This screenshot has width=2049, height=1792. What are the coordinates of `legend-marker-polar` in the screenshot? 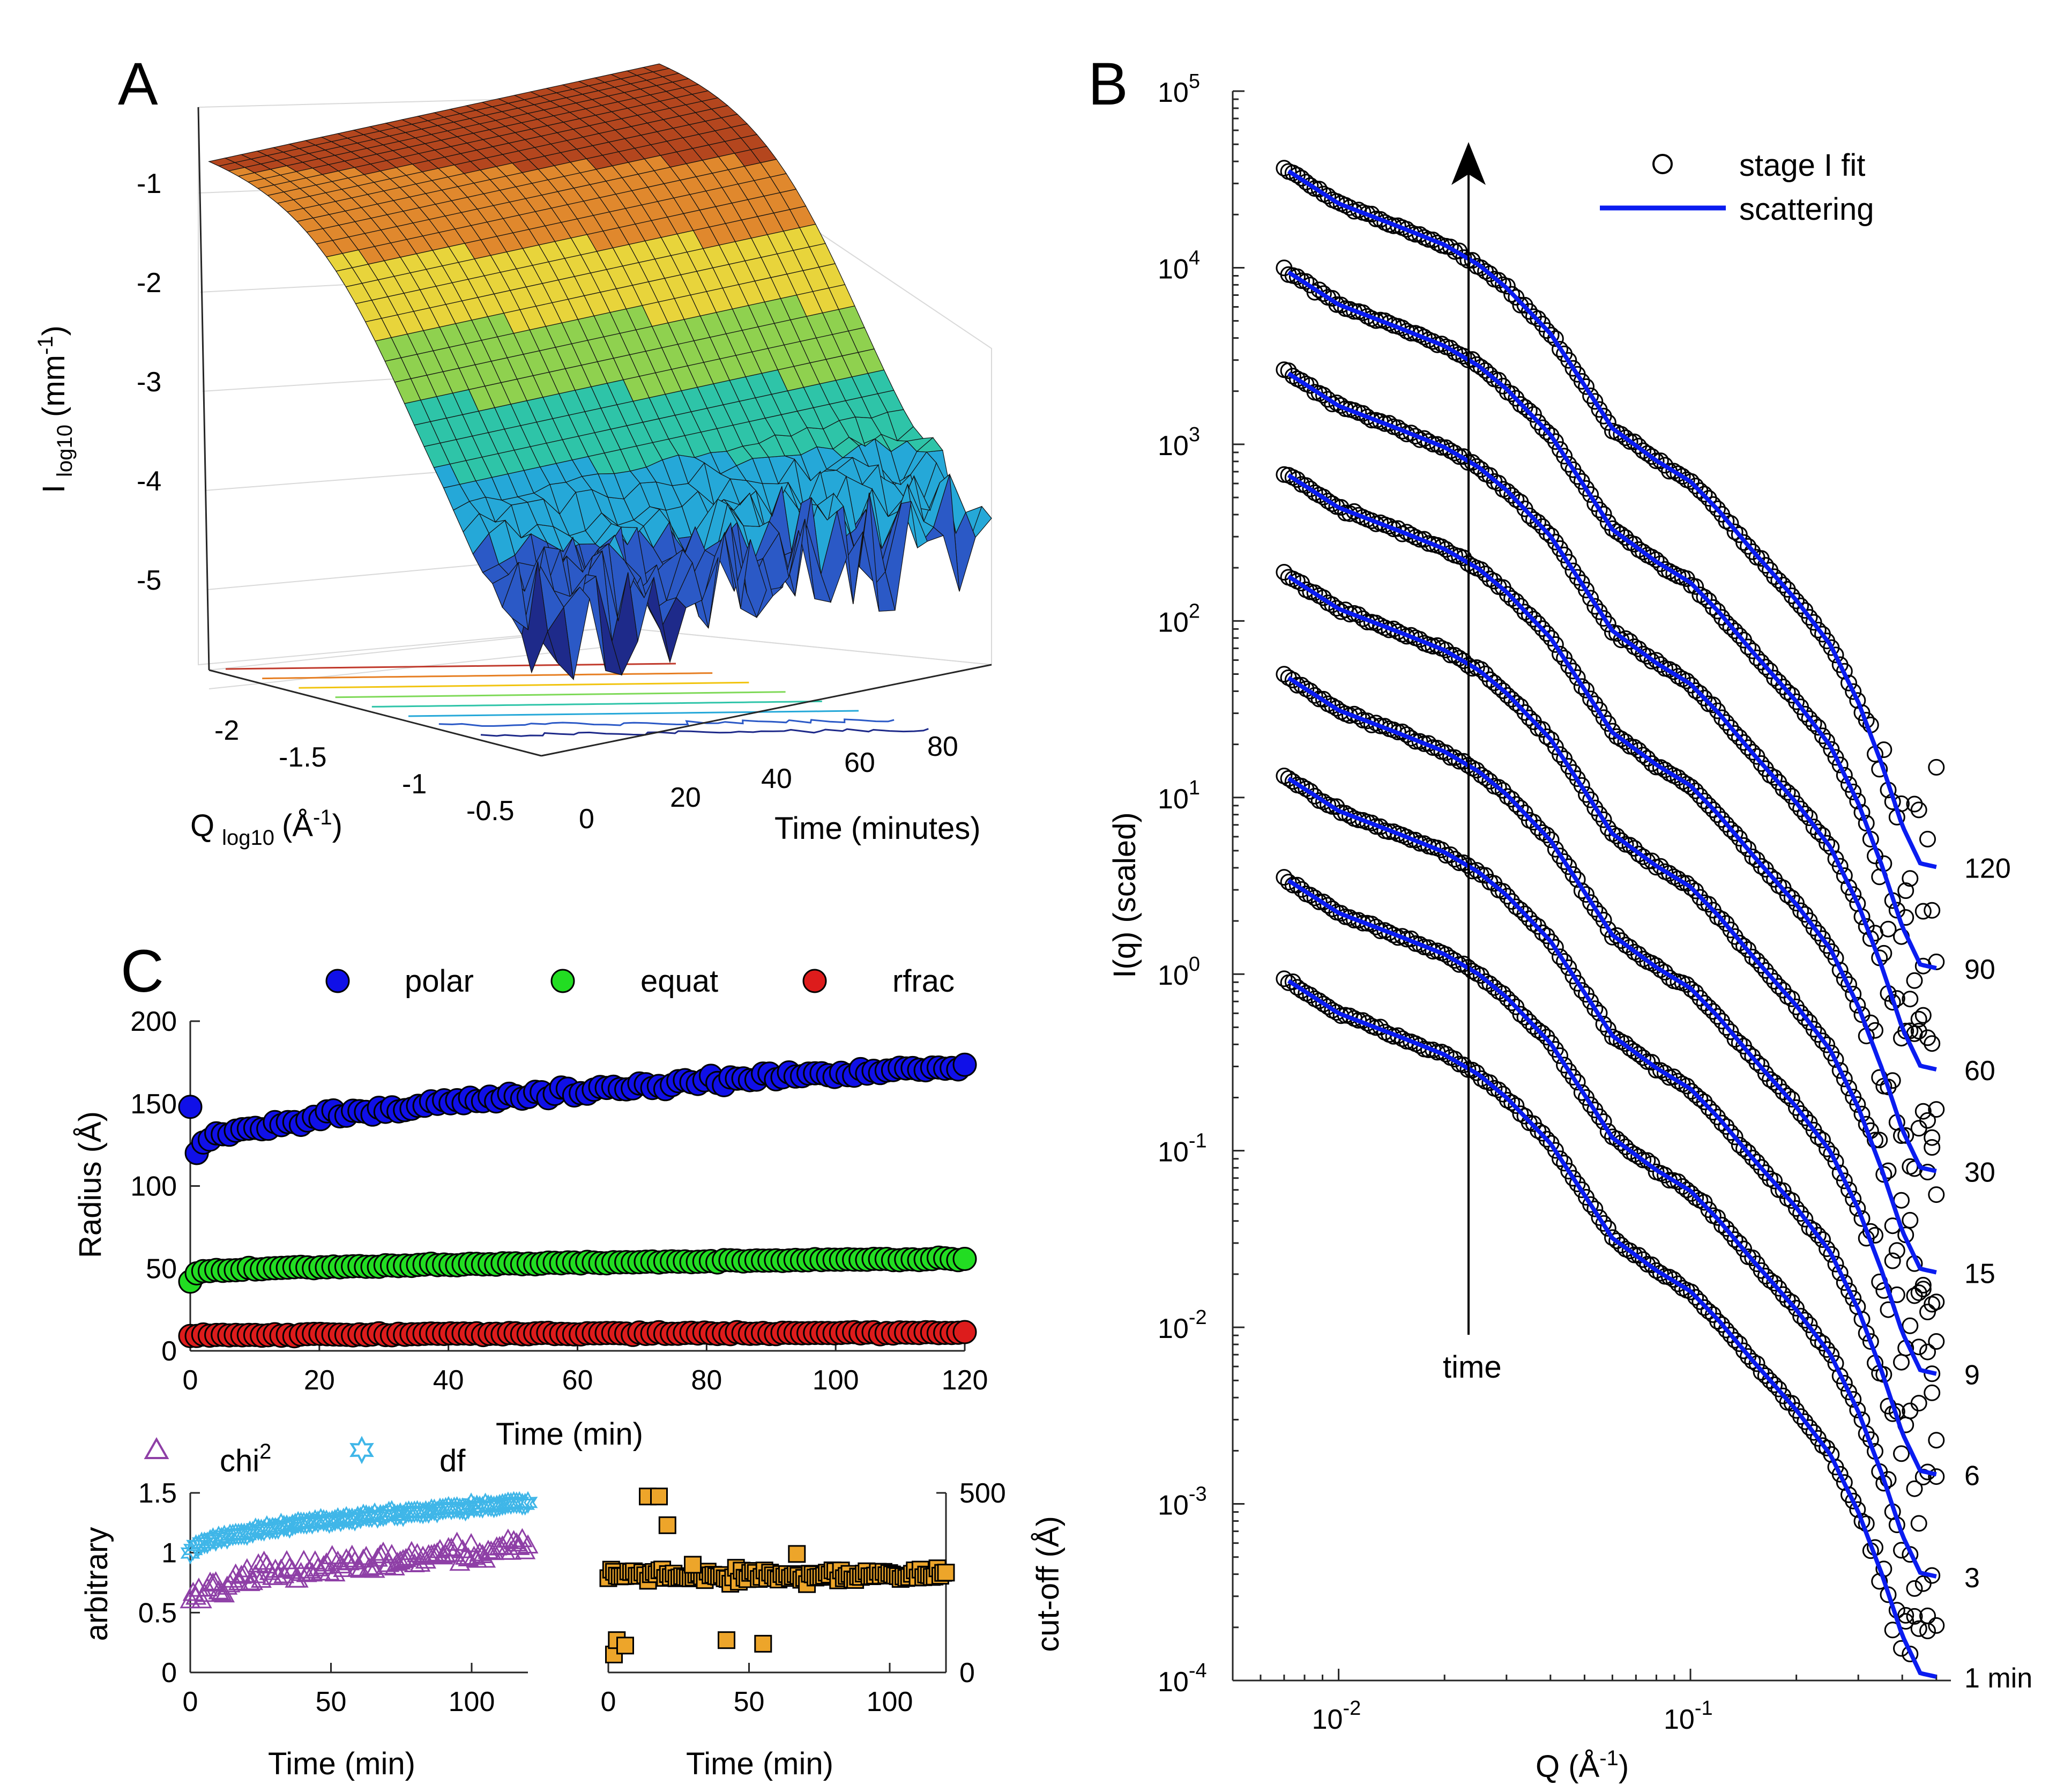 It's located at (338, 981).